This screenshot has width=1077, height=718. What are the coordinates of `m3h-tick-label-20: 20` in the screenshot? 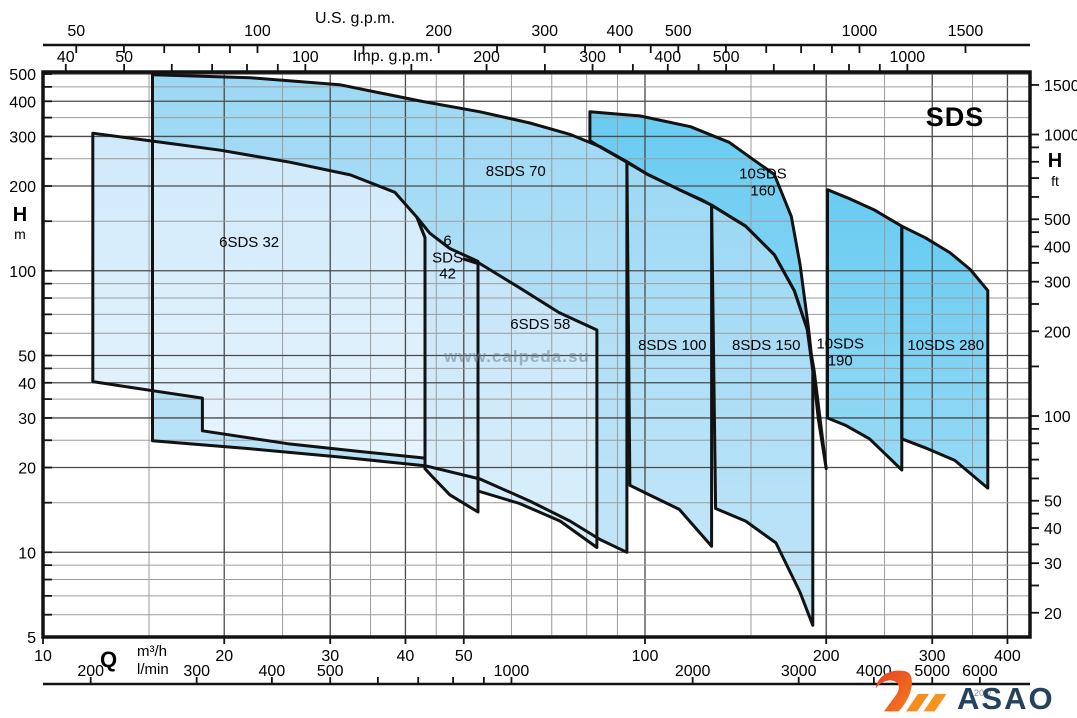 It's located at (224, 656).